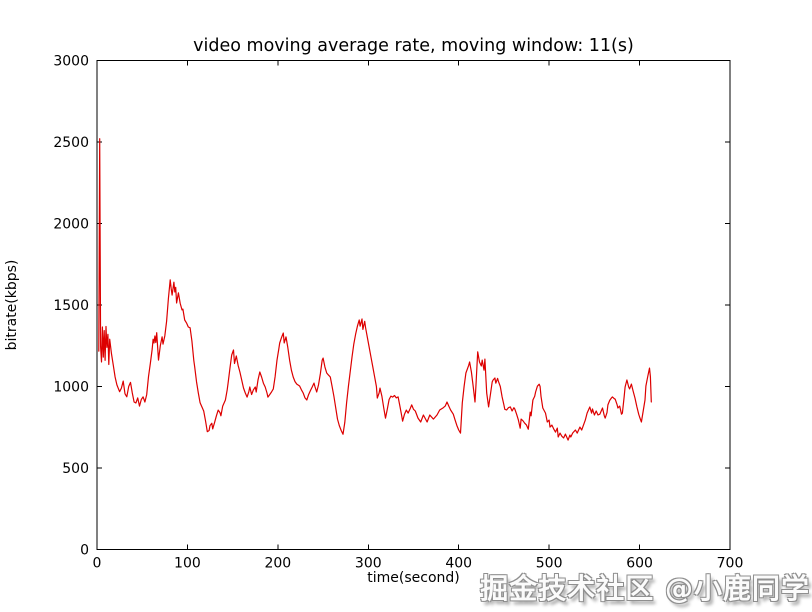 The width and height of the screenshot is (812, 612). What do you see at coordinates (75, 469) in the screenshot?
I see `y-tick-label: 500` at bounding box center [75, 469].